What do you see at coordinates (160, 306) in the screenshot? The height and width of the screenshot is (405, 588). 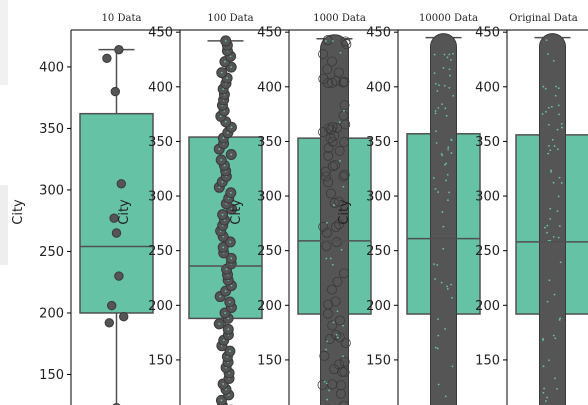 I see `y-tick-label: 200` at bounding box center [160, 306].